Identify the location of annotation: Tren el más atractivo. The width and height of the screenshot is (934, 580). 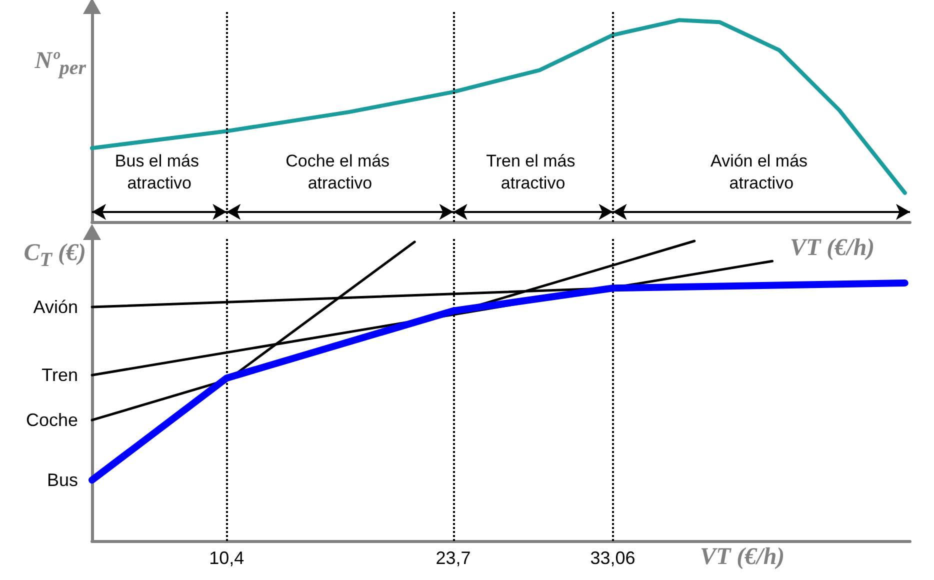
(533, 172).